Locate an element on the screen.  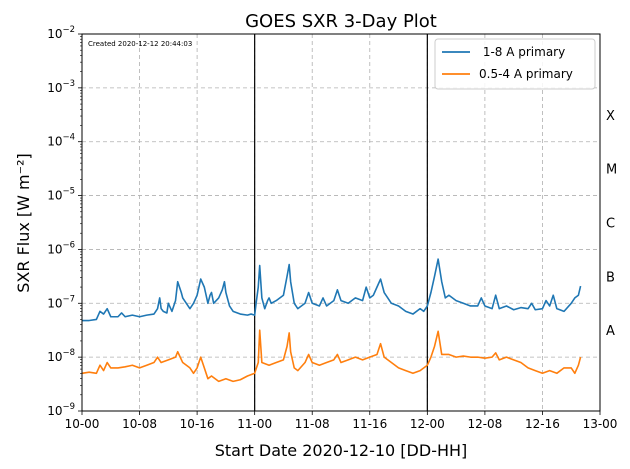
y-tick-label: 10⁻⁶ is located at coordinates (61, 248).